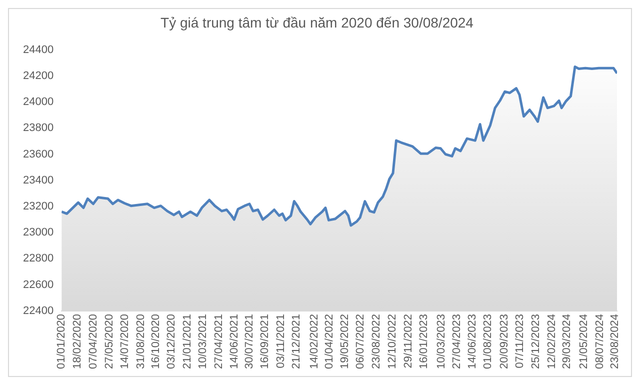 The height and width of the screenshot is (385, 640). I want to click on x-tick-label: 06/07/2022, so click(360, 342).